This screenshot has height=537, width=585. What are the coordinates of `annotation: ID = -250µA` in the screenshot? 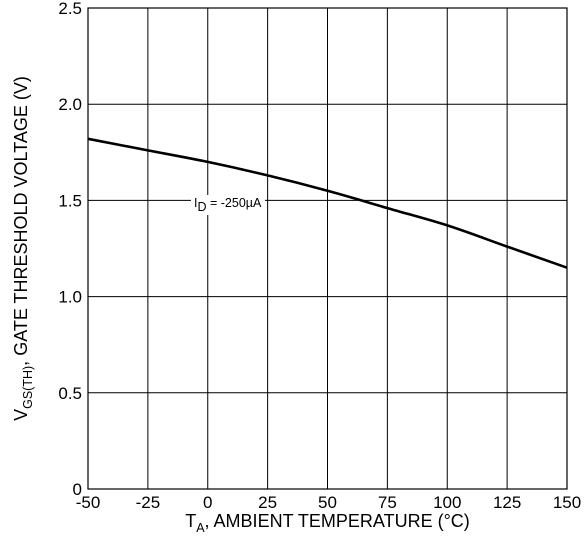 It's located at (228, 205).